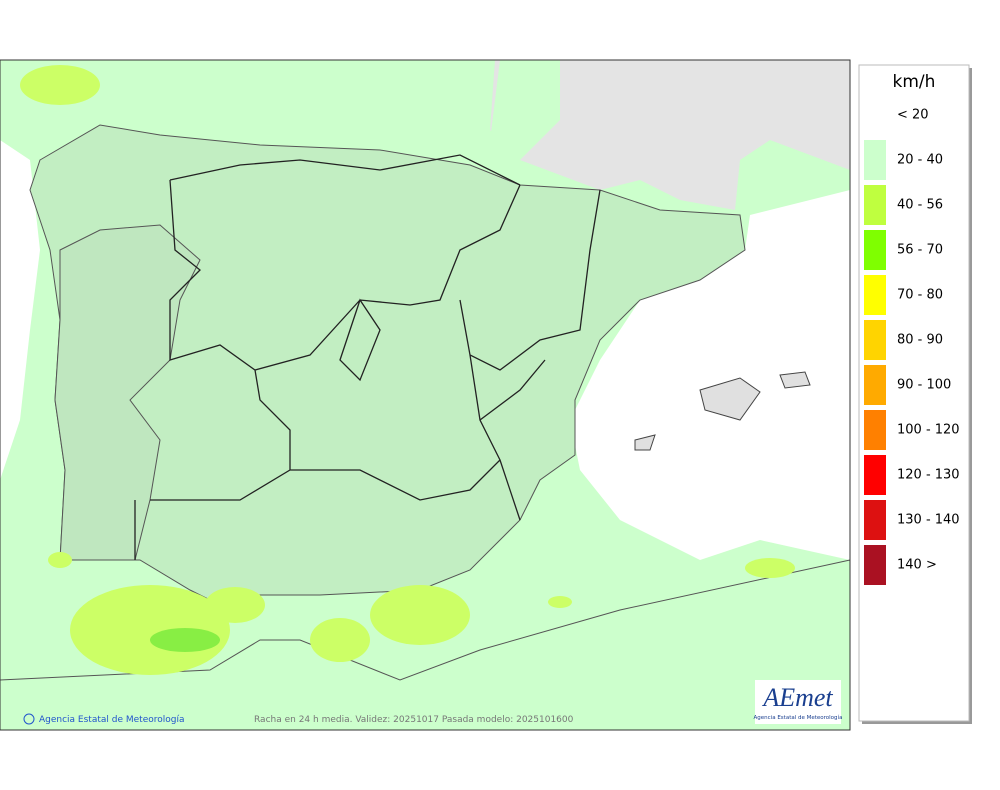 This screenshot has height=790, width=1000. What do you see at coordinates (928, 430) in the screenshot?
I see `legend-label: 100 - 120` at bounding box center [928, 430].